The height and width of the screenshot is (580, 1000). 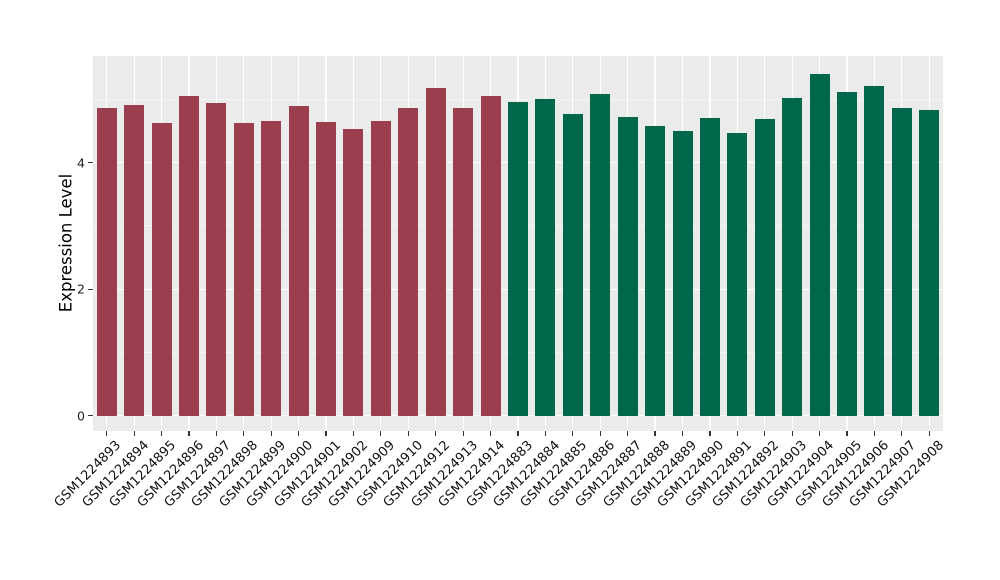 I want to click on bar-GSM1224899, so click(x=271, y=268).